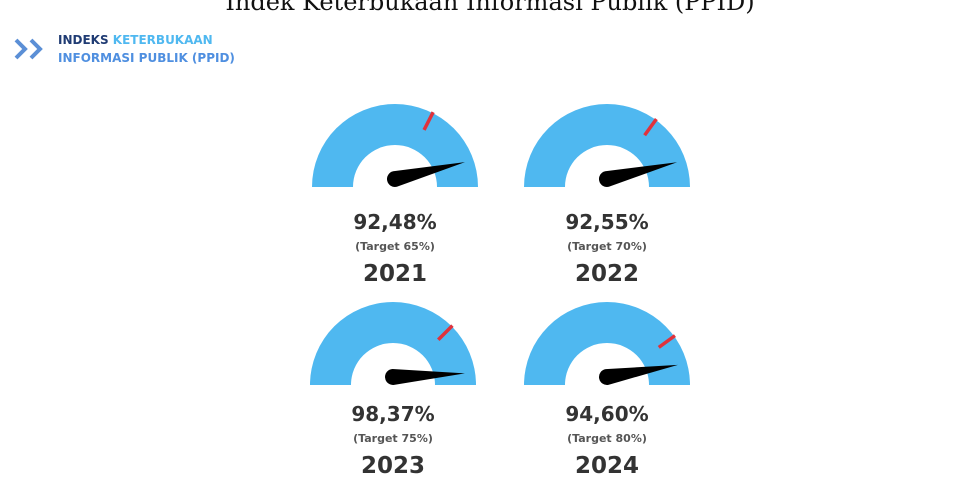 The width and height of the screenshot is (979, 478). I want to click on header-light: KETERBUKAAN, so click(163, 40).